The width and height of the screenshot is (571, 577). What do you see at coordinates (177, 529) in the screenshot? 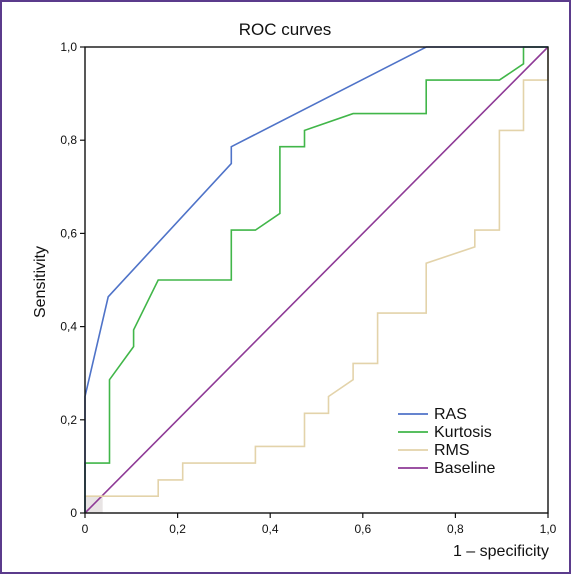
I see `x-tick-label: 0,2` at bounding box center [177, 529].